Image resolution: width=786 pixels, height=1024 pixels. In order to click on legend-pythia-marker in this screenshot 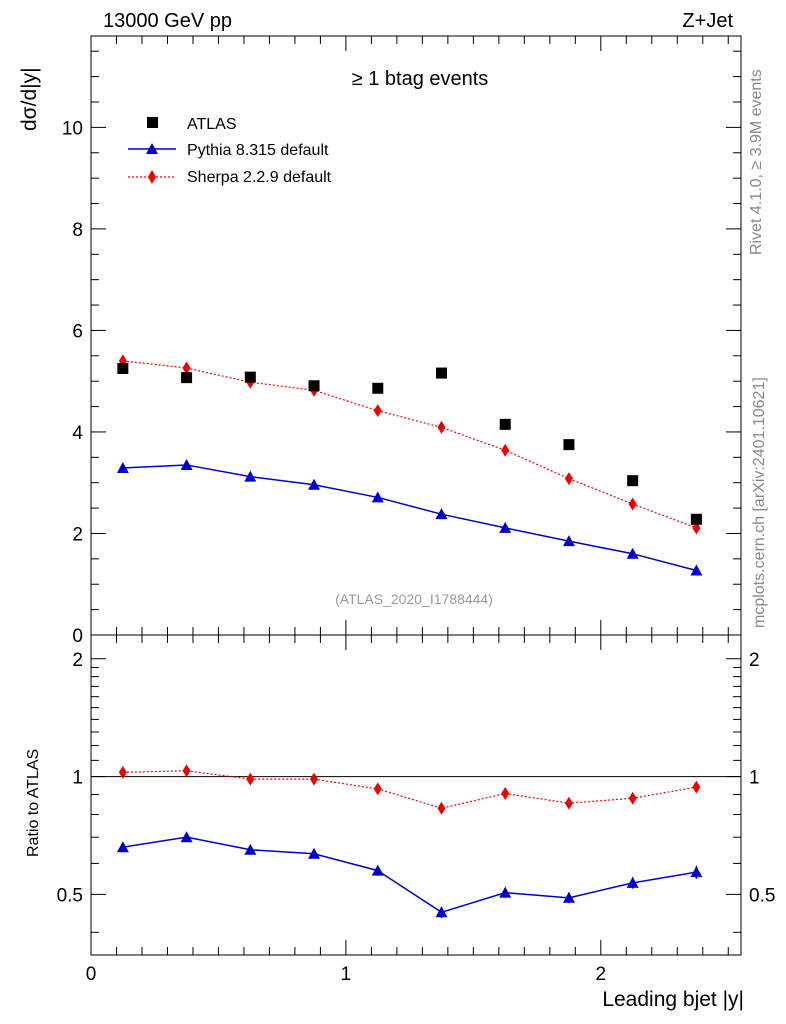, I will do `click(152, 148)`.